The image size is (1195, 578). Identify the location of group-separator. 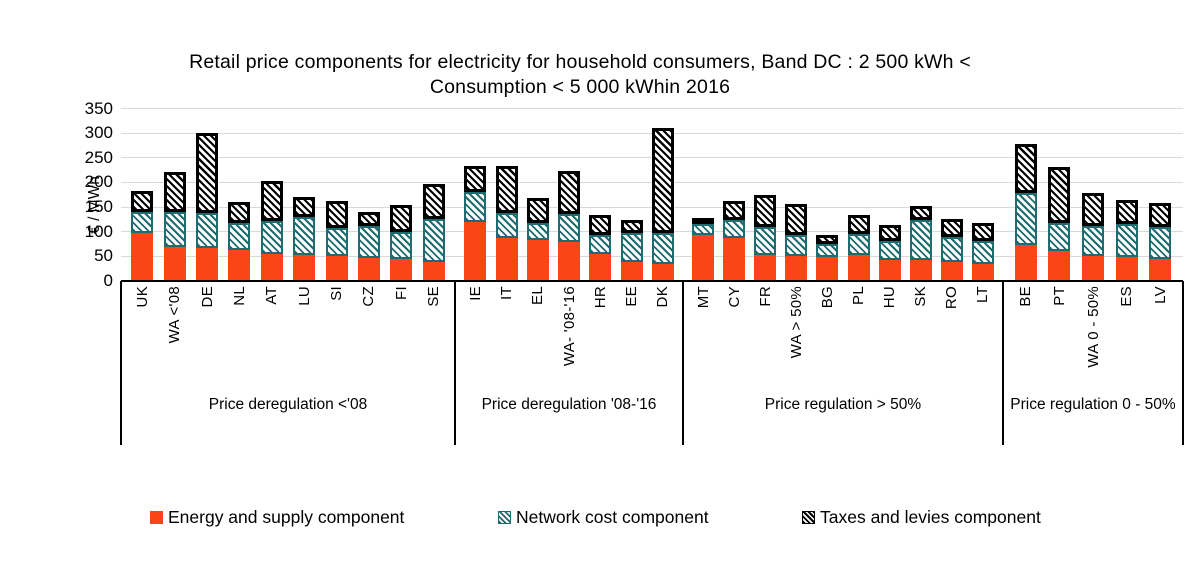
(683, 363).